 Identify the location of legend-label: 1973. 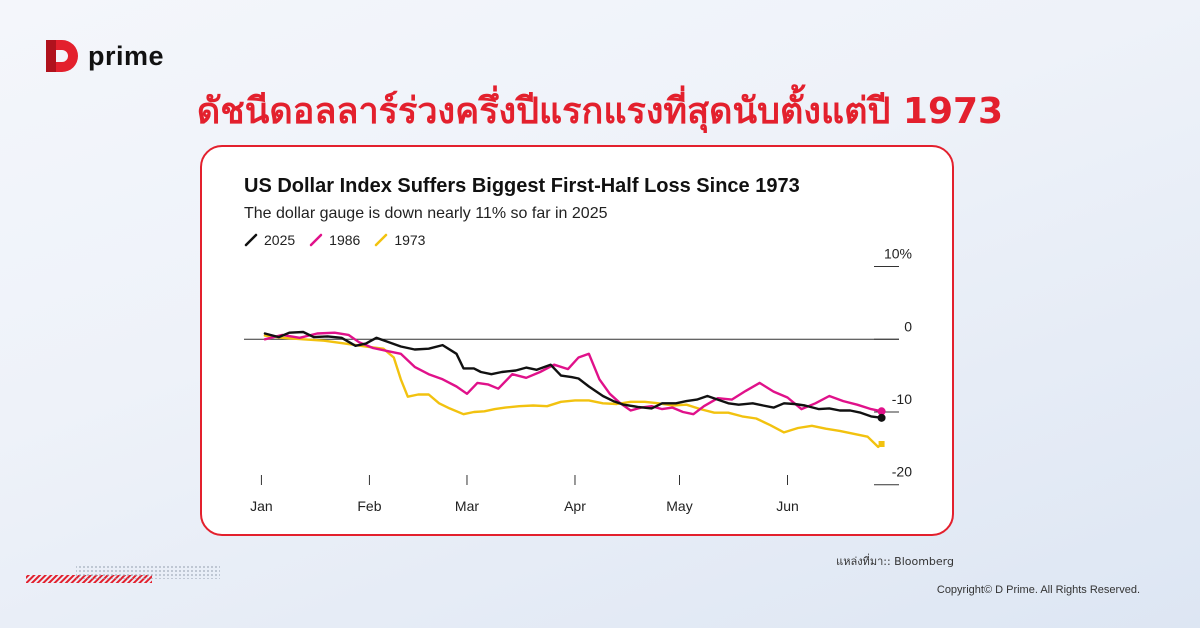
(410, 240).